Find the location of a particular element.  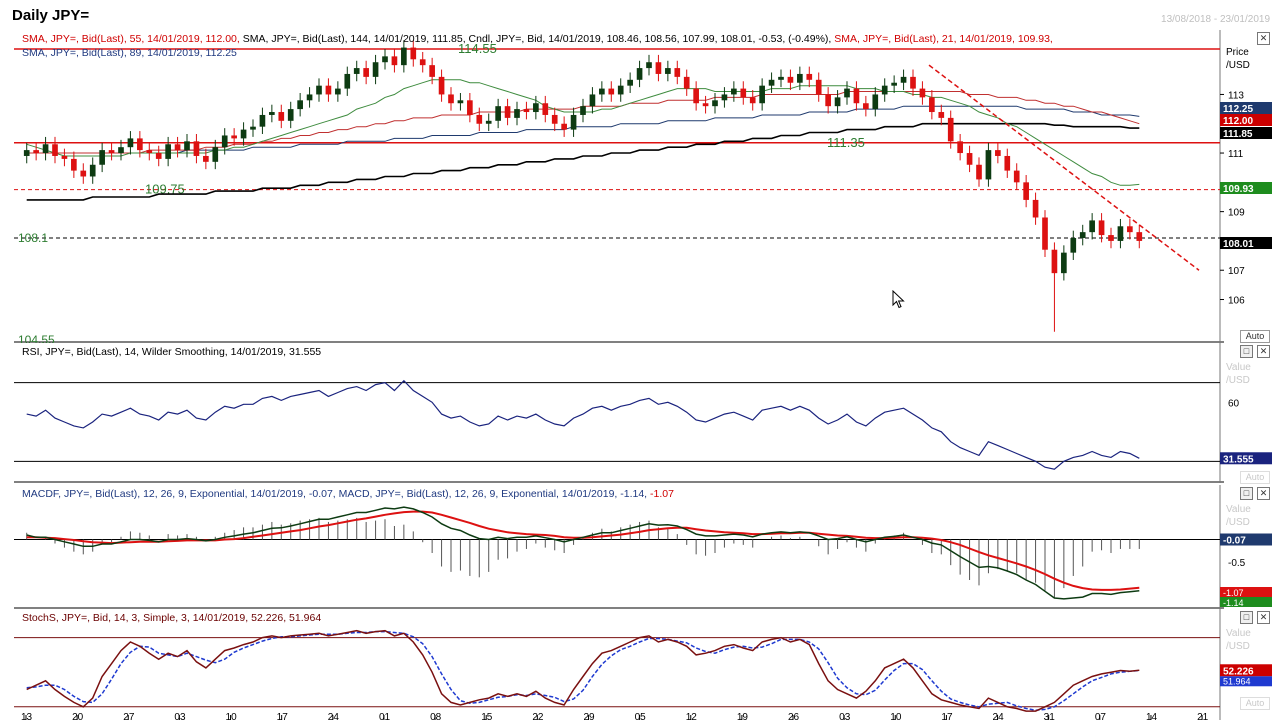

tag-macd-line: -1.14 is located at coordinates (1233, 603).